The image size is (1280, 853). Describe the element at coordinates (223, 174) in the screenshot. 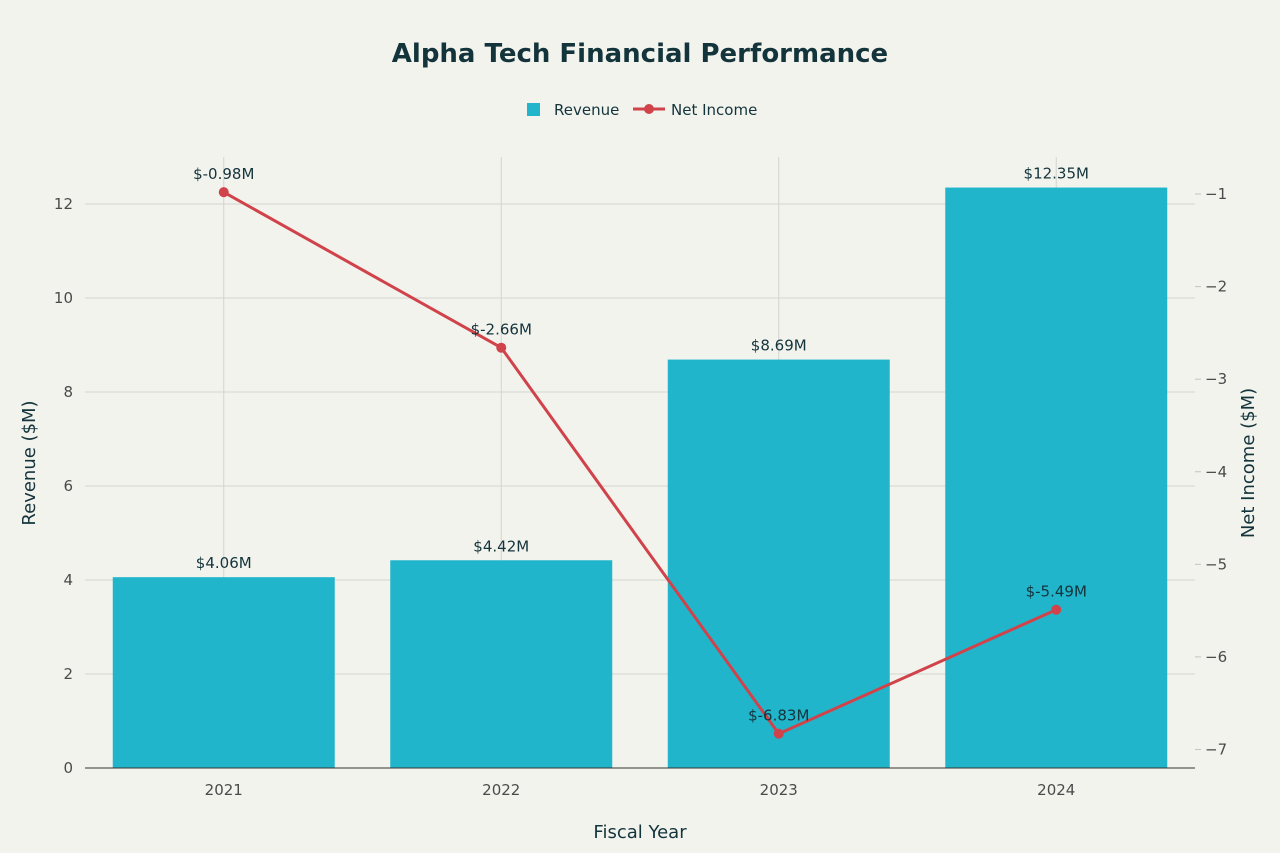

I see `net-income-data-label: $-0.98M` at that location.